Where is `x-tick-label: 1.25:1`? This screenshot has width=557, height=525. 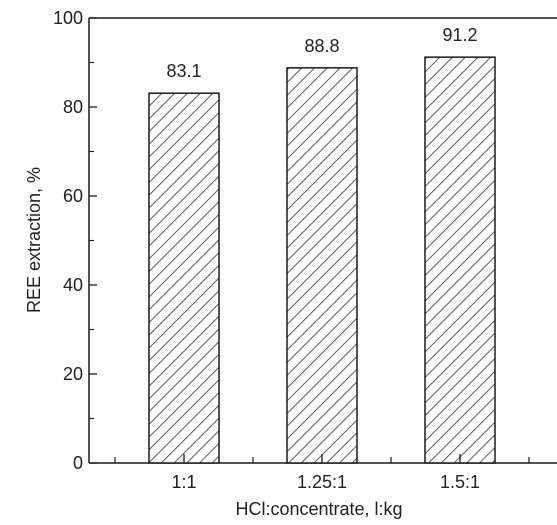
x-tick-label: 1.25:1 is located at coordinates (322, 482).